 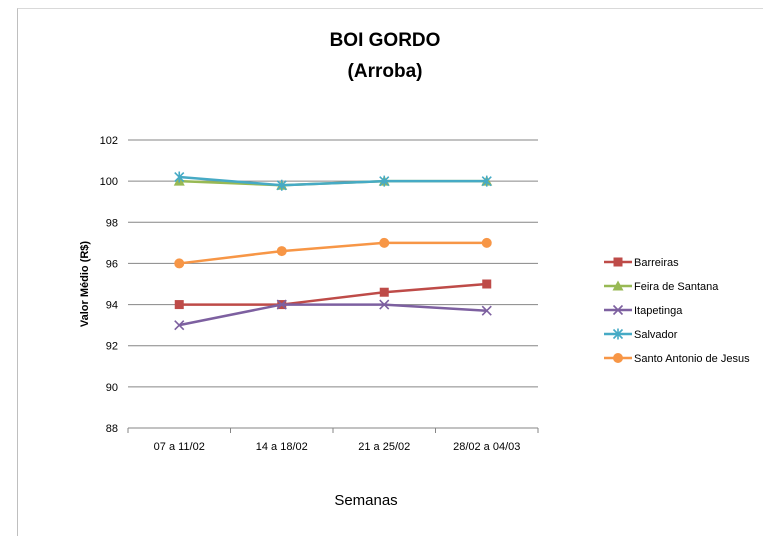 I want to click on y-tick-label: 90, so click(x=112, y=388).